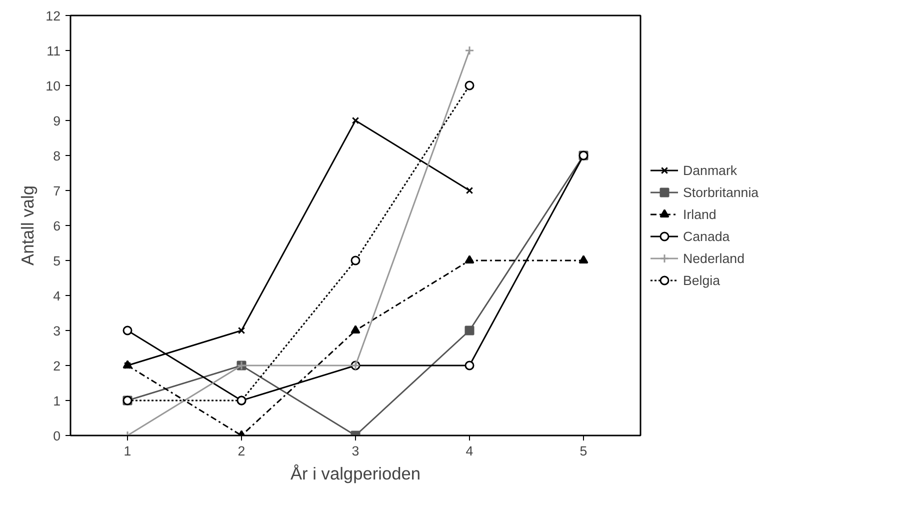 The height and width of the screenshot is (528, 915). Describe the element at coordinates (57, 366) in the screenshot. I see `y-tick-label: 2` at that location.